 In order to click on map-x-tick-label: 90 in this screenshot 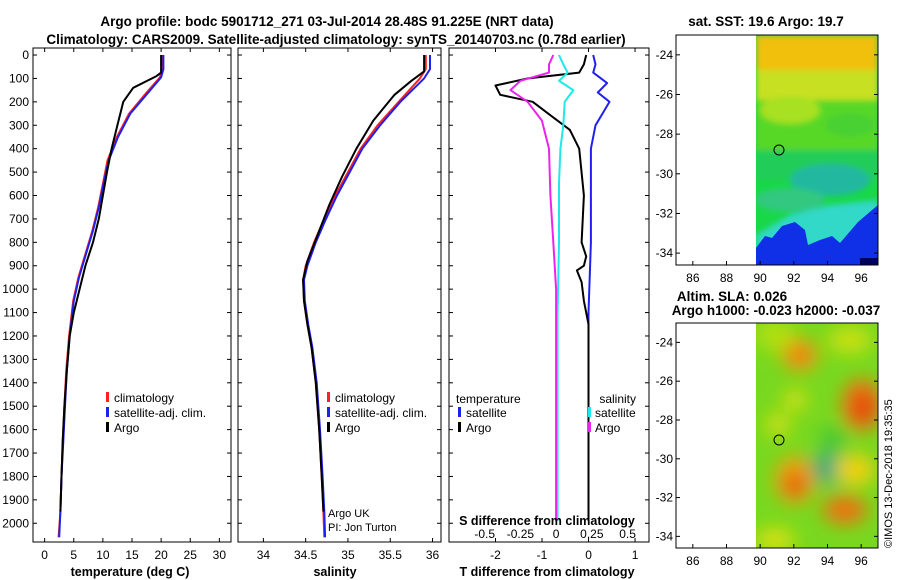, I will do `click(760, 561)`.